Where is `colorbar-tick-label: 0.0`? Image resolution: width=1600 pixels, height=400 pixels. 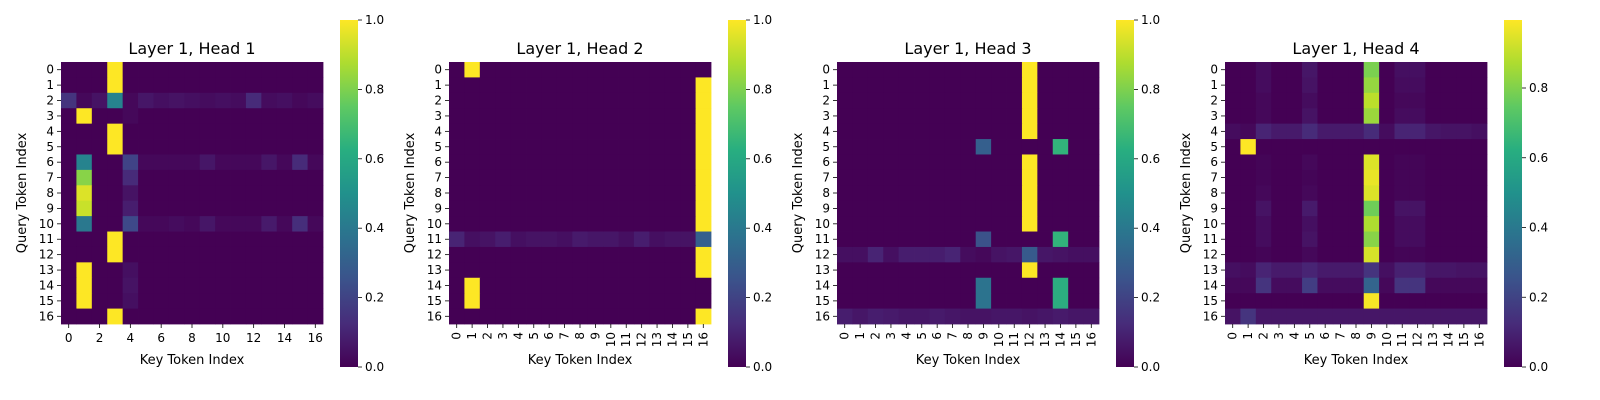
colorbar-tick-label: 0.0 is located at coordinates (1150, 367).